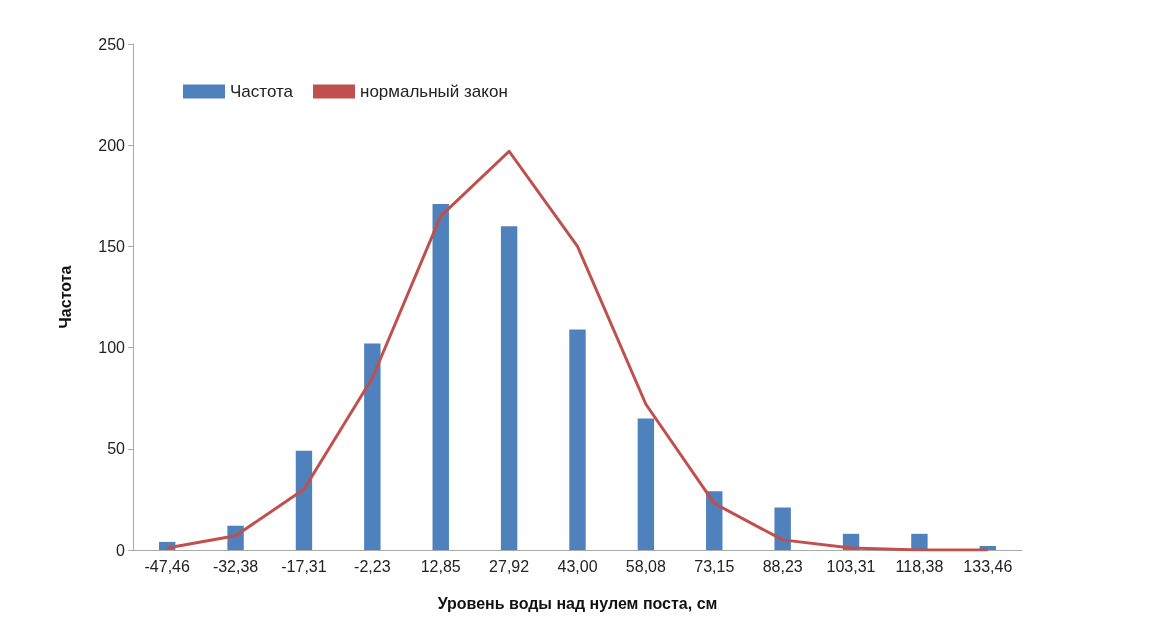 The height and width of the screenshot is (642, 1155). What do you see at coordinates (235, 566) in the screenshot?
I see `x-tick-label: -32,38` at bounding box center [235, 566].